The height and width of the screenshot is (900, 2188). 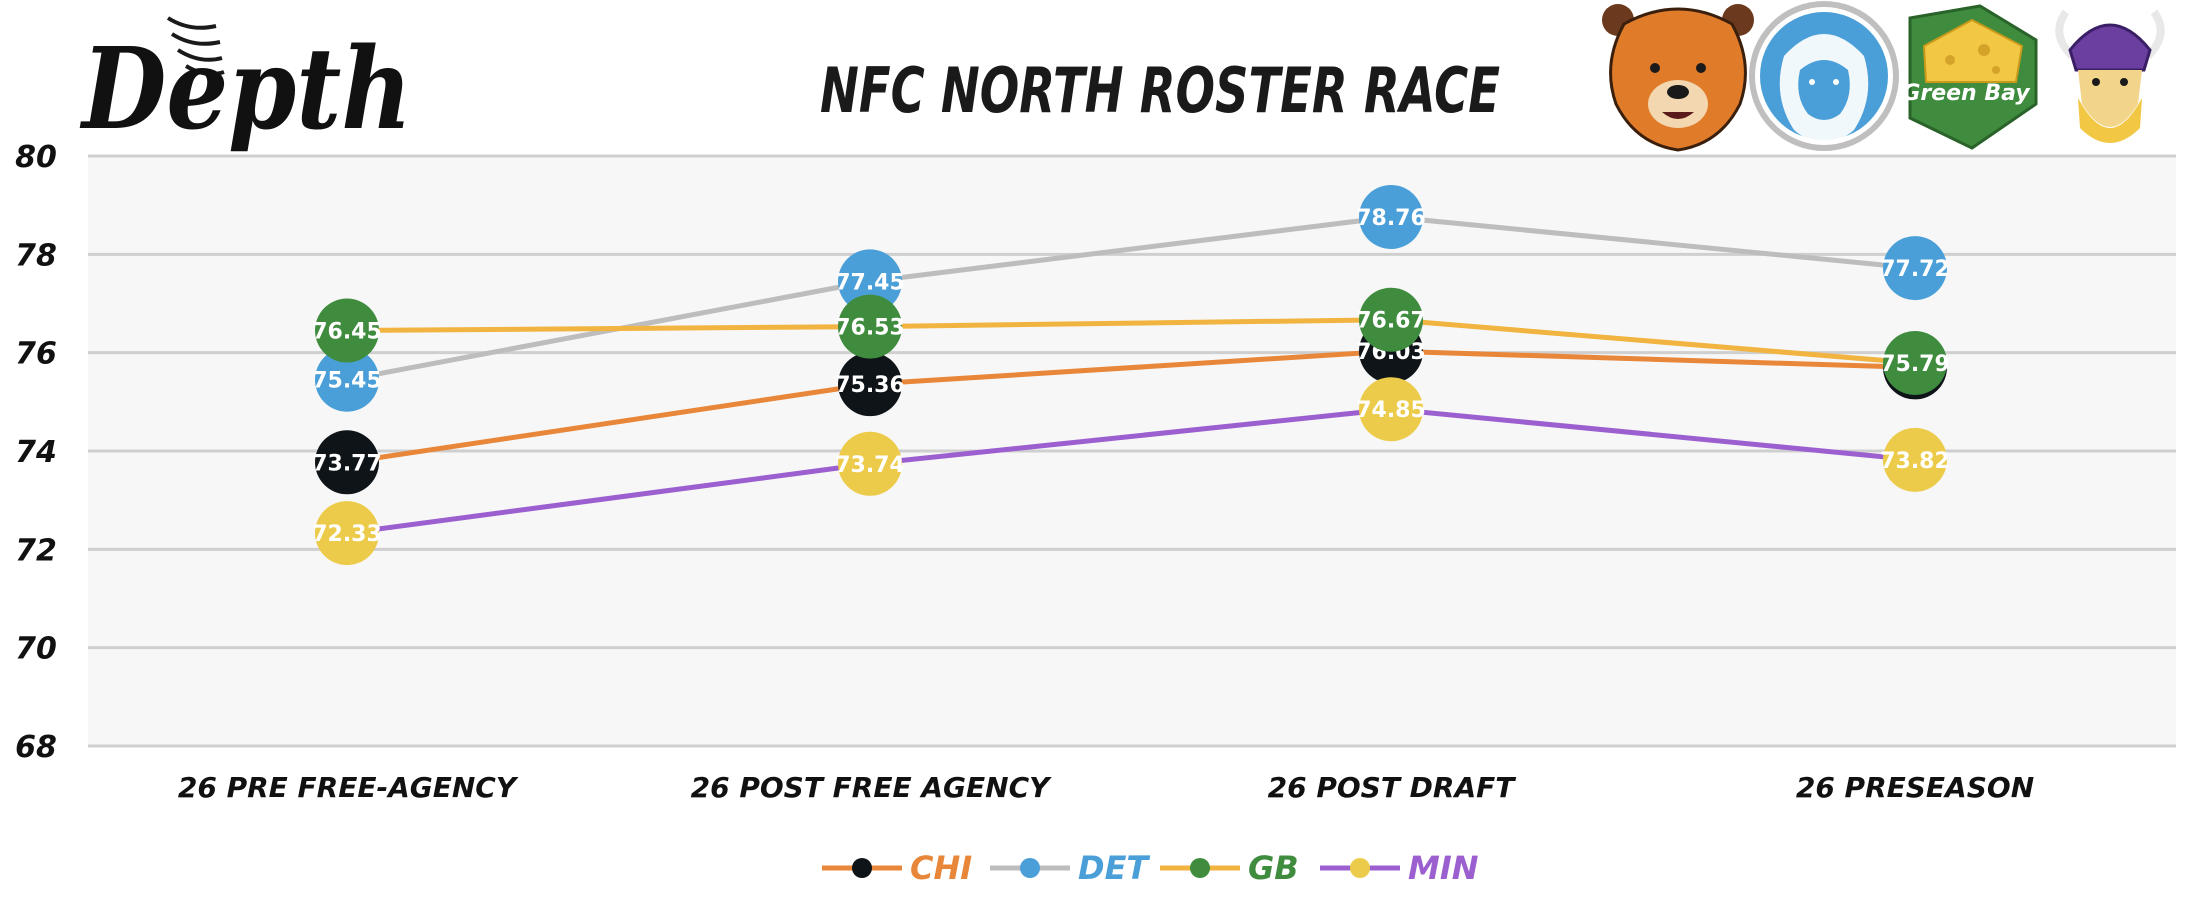 What do you see at coordinates (2110, 76) in the screenshot?
I see `viking-head-icon` at bounding box center [2110, 76].